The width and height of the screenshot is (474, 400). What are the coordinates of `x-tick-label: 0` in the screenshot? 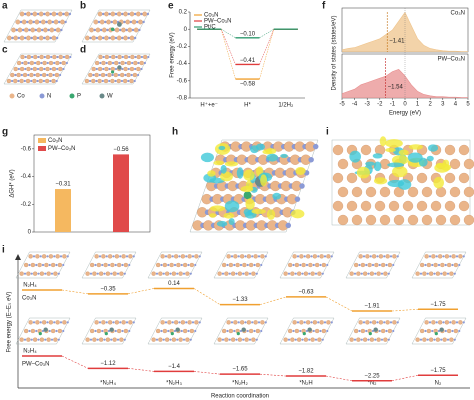 It's located at (405, 105).